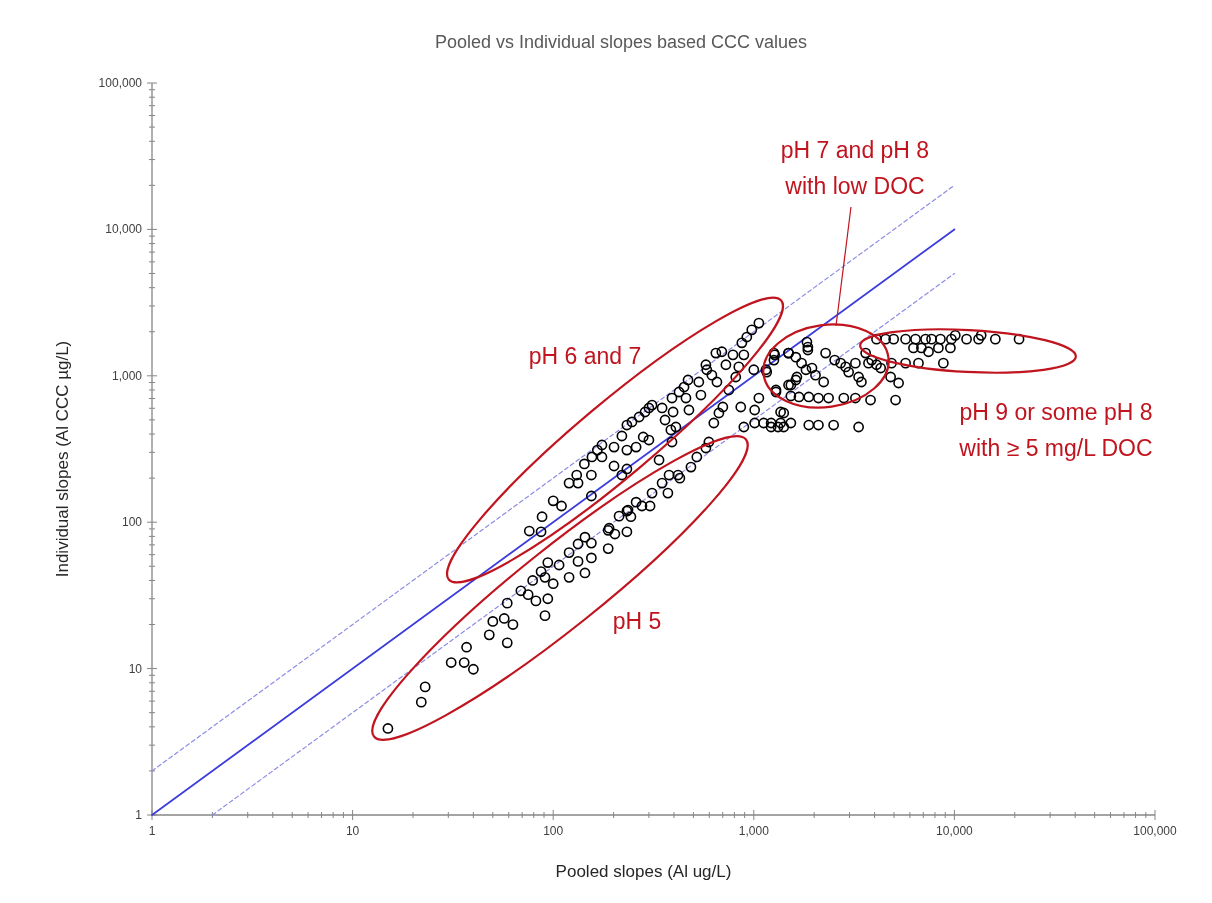 This screenshot has width=1212, height=903. What do you see at coordinates (643, 871) in the screenshot?
I see `x-axis-title: Pooled slopes (Al ug/L)` at bounding box center [643, 871].